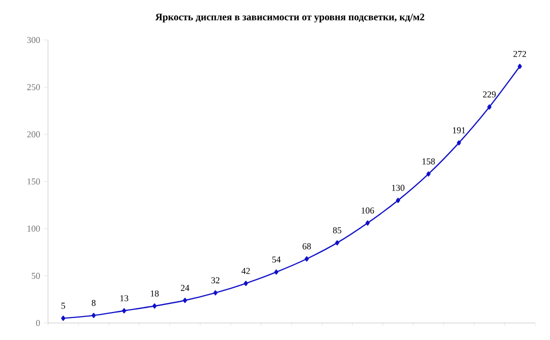 The image size is (550, 340). Describe the element at coordinates (289, 18) in the screenshot. I see `chart-title: Яркость дисплея в зависимости от уровня подсветки, кд/м2` at that location.